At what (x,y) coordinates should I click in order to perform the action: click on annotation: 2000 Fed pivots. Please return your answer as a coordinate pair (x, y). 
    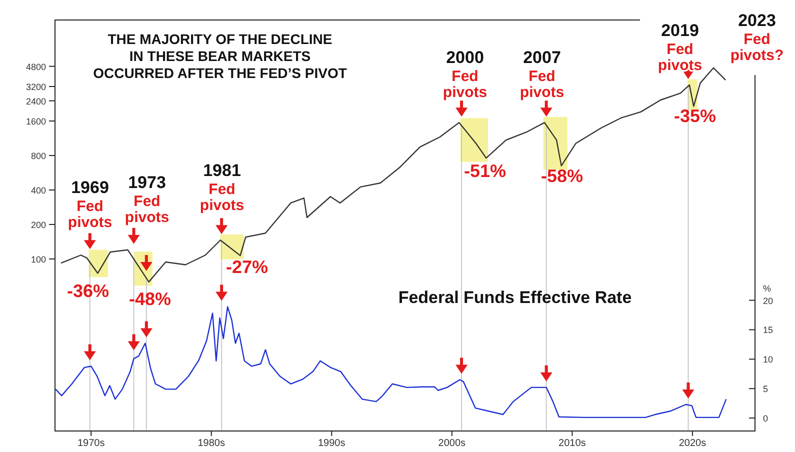
    Looking at the image, I should click on (465, 74).